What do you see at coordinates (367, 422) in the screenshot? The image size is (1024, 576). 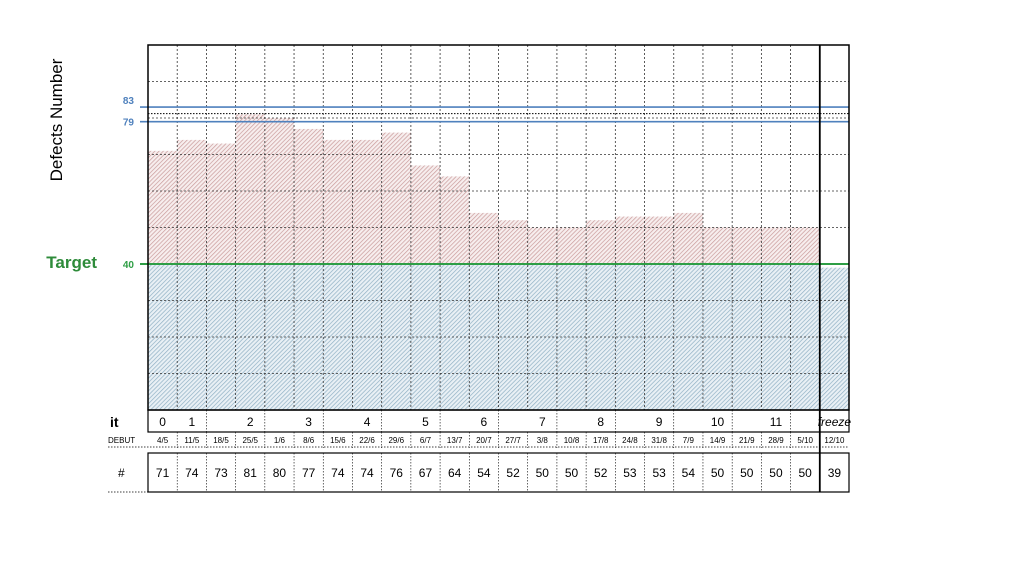 I see `iteration-label-4: 4` at bounding box center [367, 422].